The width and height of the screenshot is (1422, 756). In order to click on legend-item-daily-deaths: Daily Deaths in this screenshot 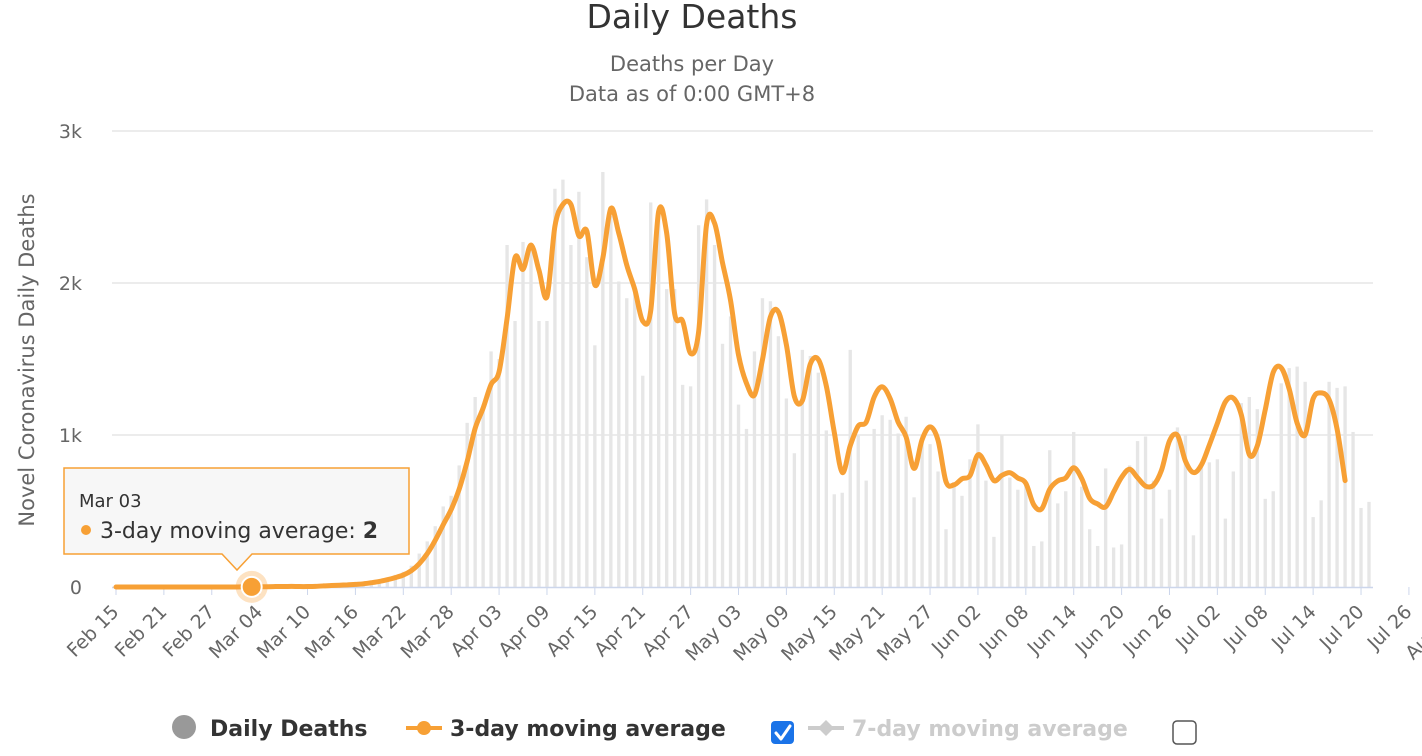, I will do `click(270, 728)`.